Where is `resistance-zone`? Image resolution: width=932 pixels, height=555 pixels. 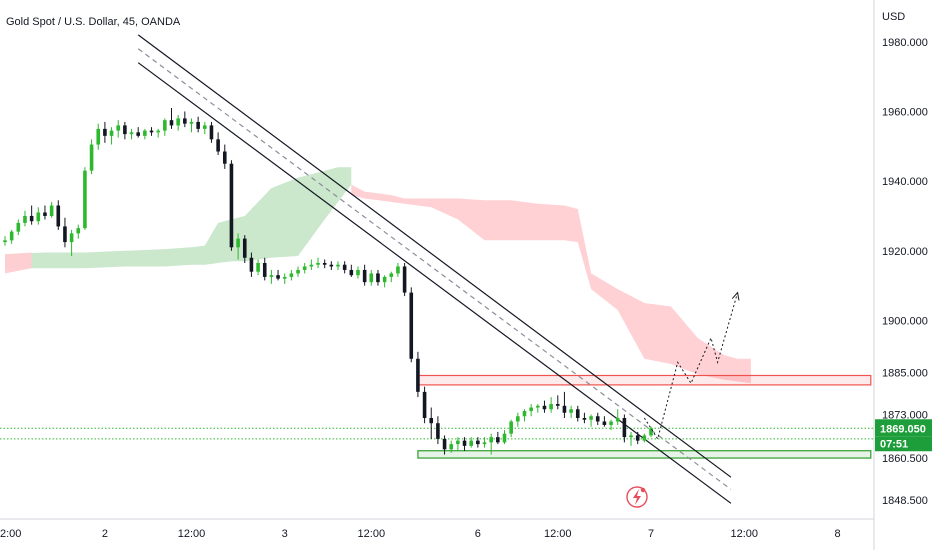 resistance-zone is located at coordinates (644, 380).